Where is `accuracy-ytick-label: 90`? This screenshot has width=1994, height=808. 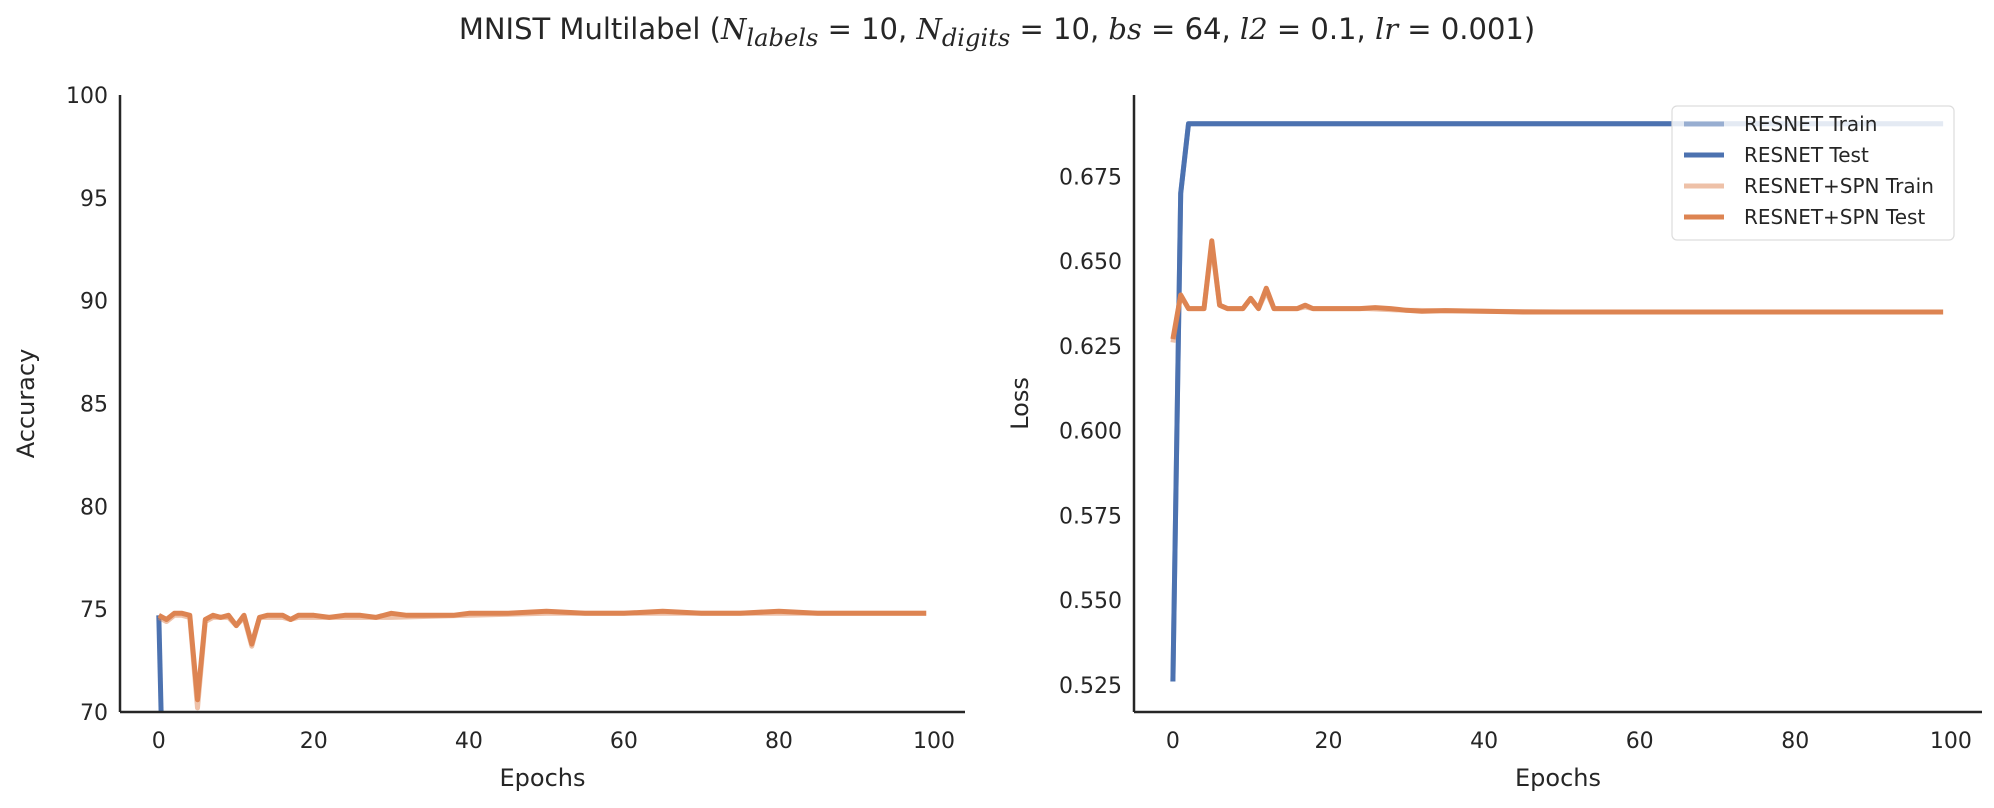 accuracy-ytick-label: 90 is located at coordinates (94, 302).